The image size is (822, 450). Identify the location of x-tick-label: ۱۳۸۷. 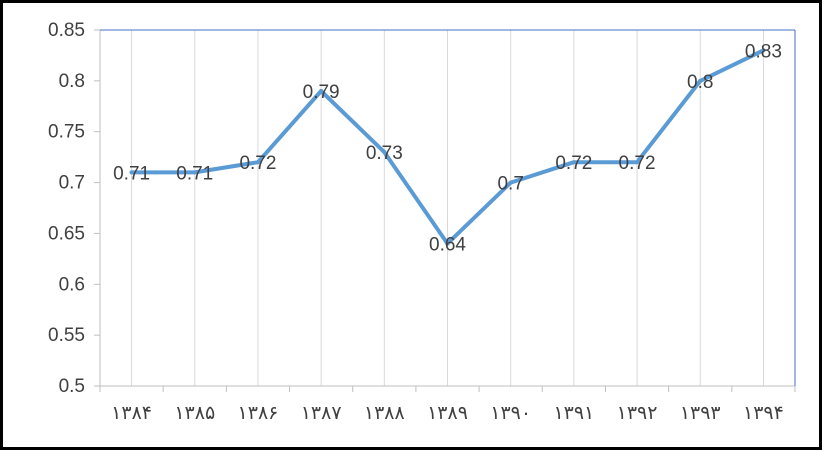
(321, 413).